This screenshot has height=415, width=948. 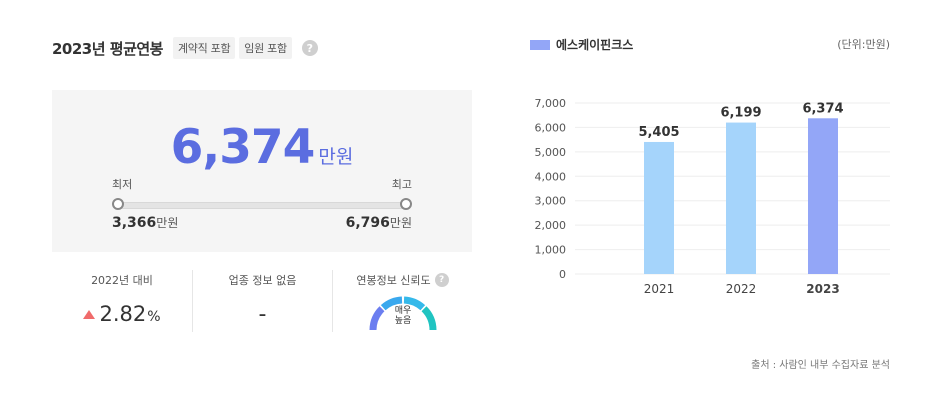 What do you see at coordinates (562, 274) in the screenshot?
I see `y-tick-label: 0` at bounding box center [562, 274].